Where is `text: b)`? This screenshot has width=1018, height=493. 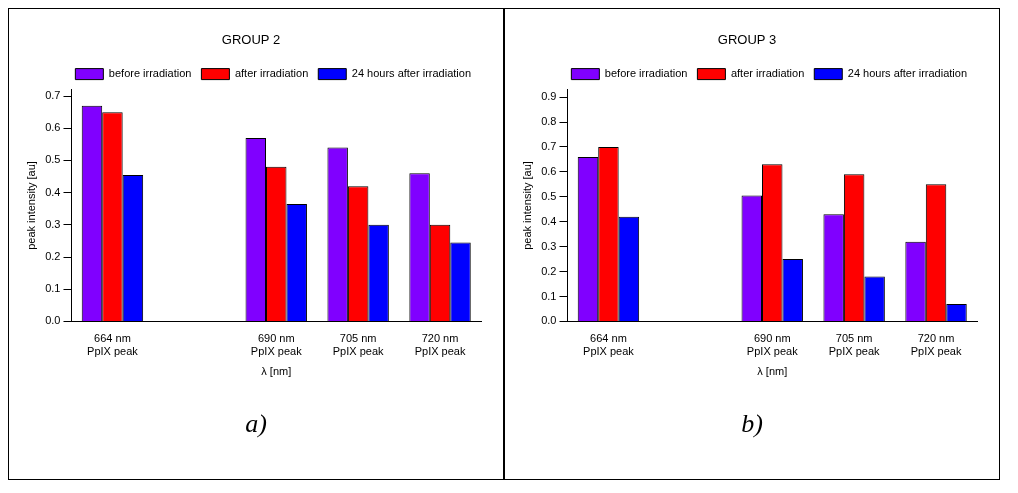 text: b) is located at coordinates (752, 424).